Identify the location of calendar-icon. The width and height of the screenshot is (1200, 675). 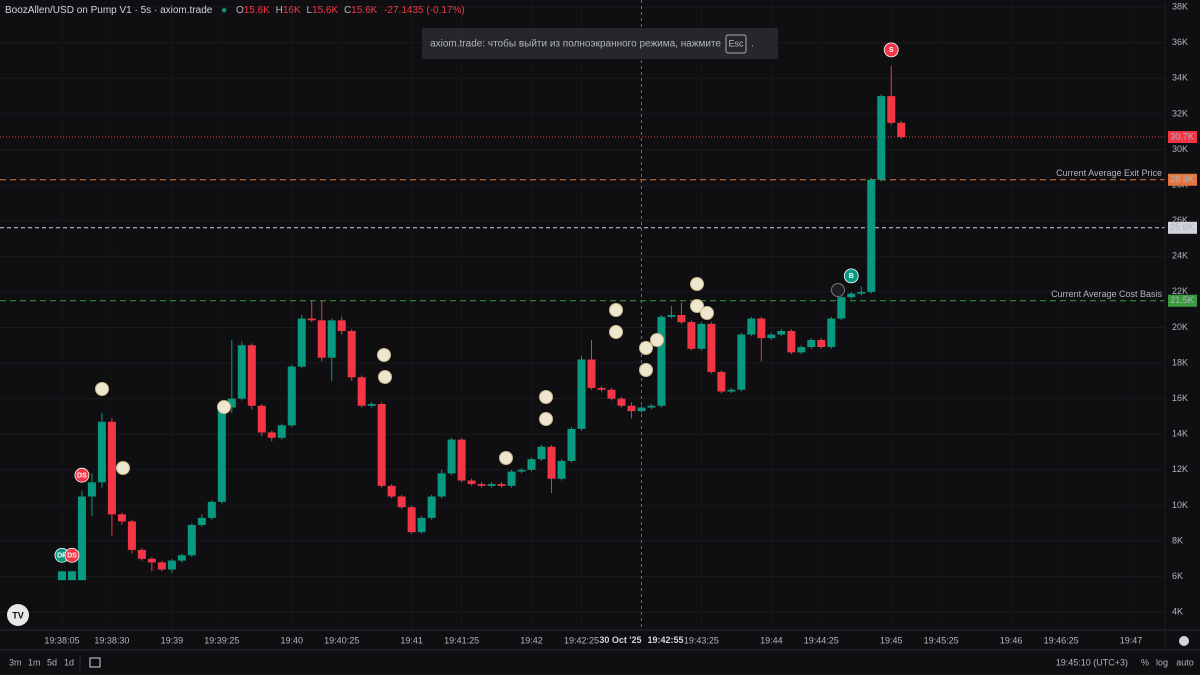
(95, 662).